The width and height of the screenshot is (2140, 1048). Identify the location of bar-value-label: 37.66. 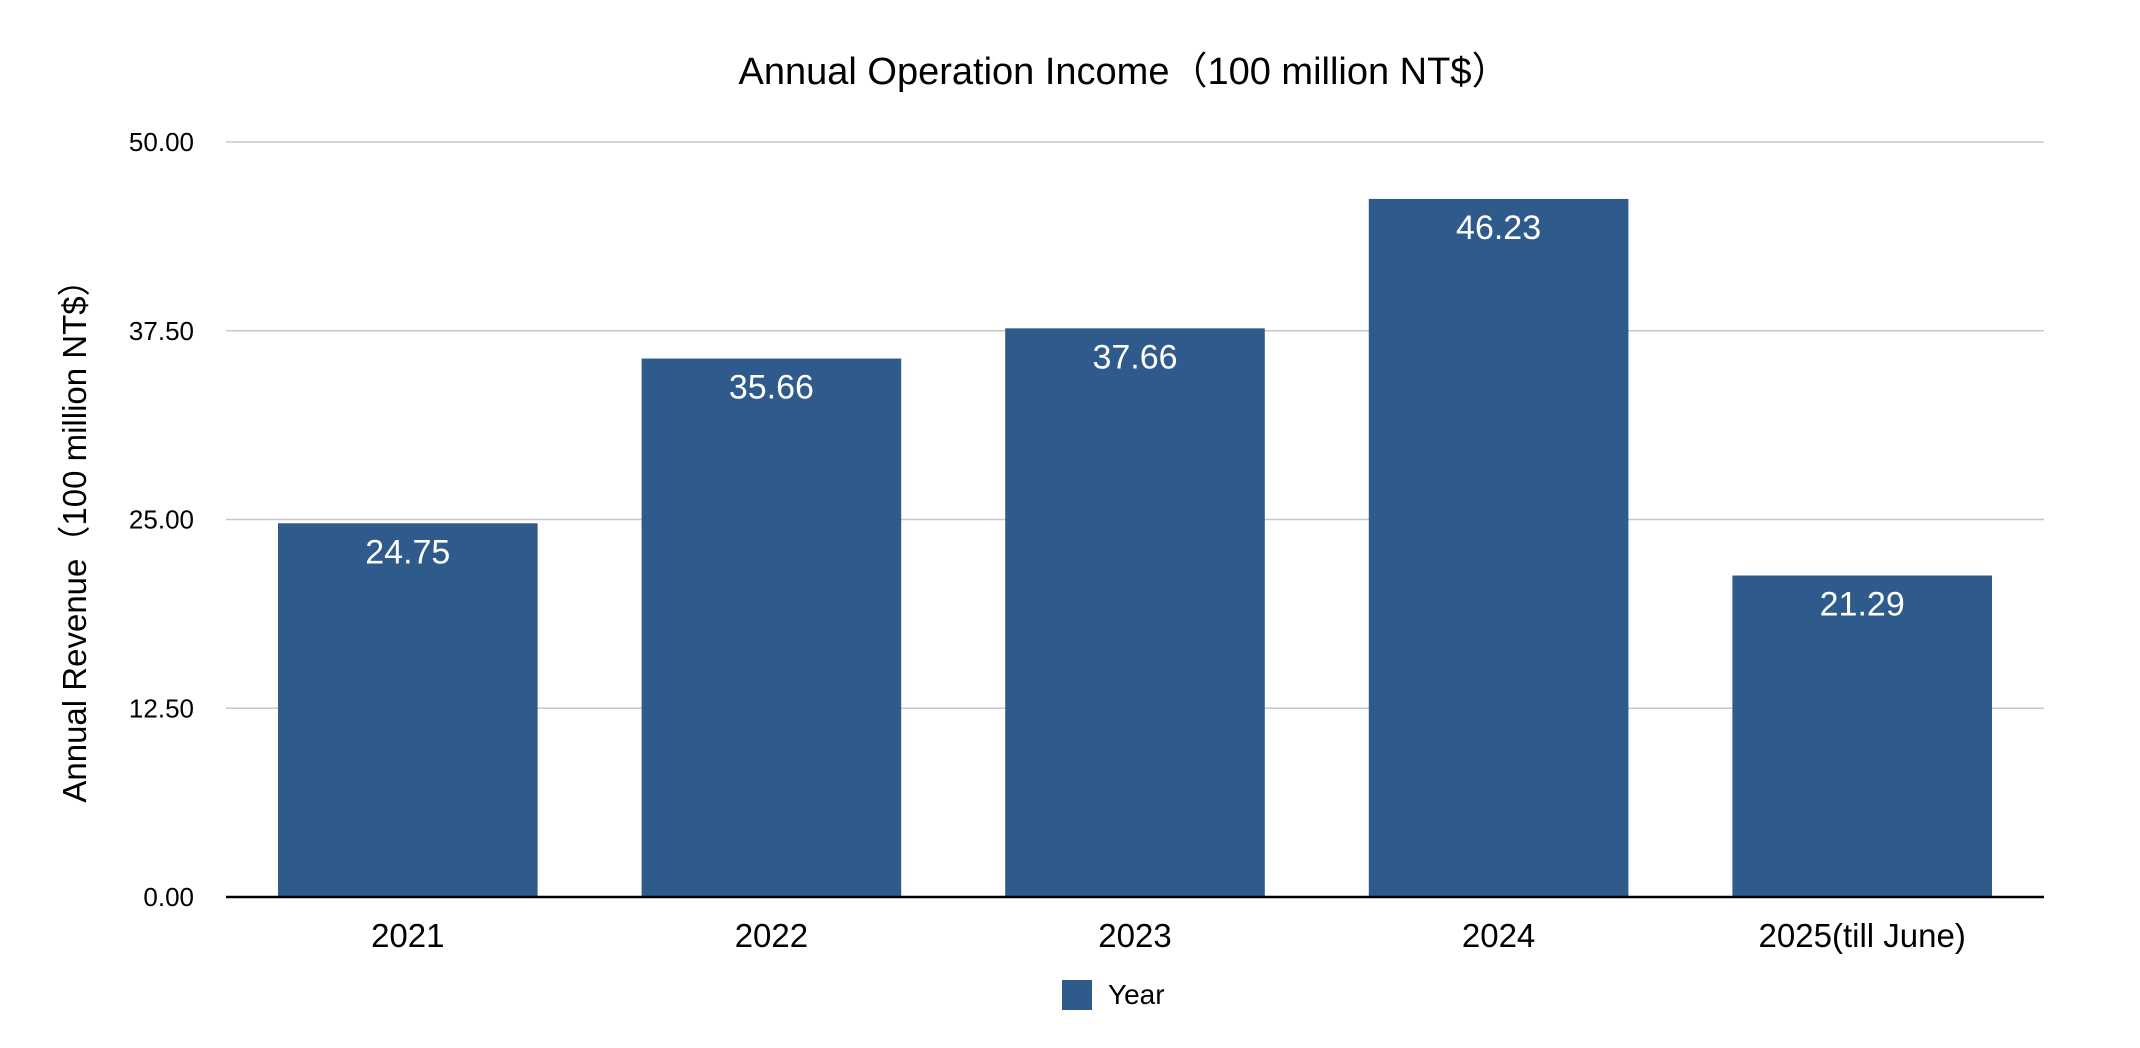
(1134, 357).